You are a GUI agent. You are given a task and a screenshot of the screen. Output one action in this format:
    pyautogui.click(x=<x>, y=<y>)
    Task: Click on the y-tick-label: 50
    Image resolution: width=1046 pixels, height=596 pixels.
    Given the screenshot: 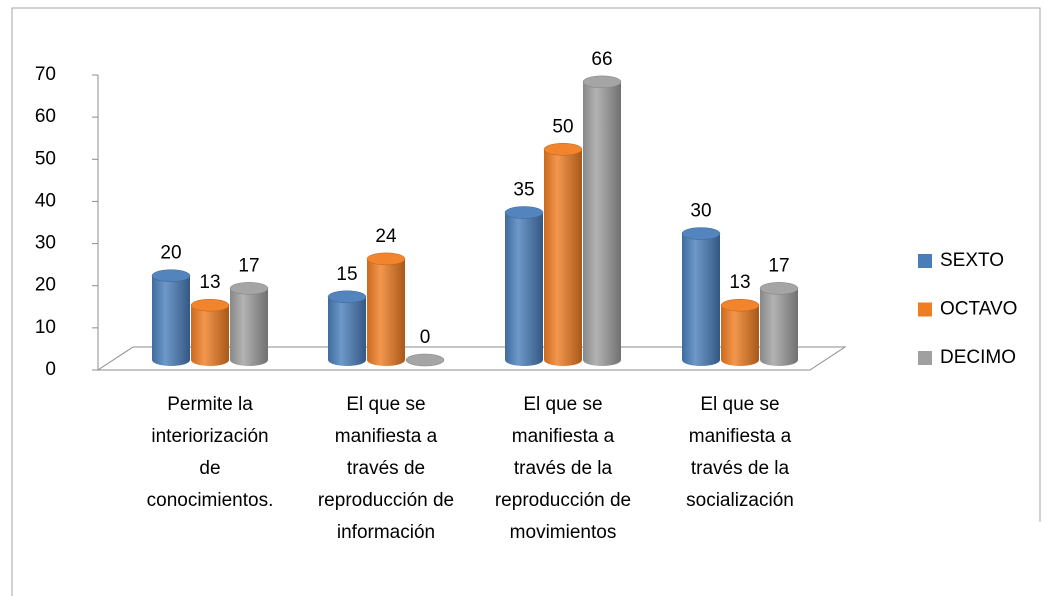 What is the action you would take?
    pyautogui.click(x=45, y=158)
    